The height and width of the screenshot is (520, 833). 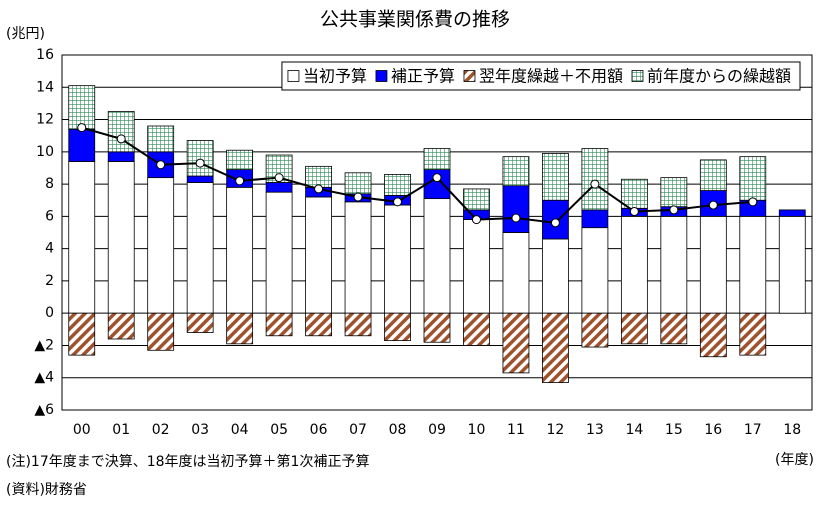 I want to click on x-tick-label: 09, so click(x=437, y=430).